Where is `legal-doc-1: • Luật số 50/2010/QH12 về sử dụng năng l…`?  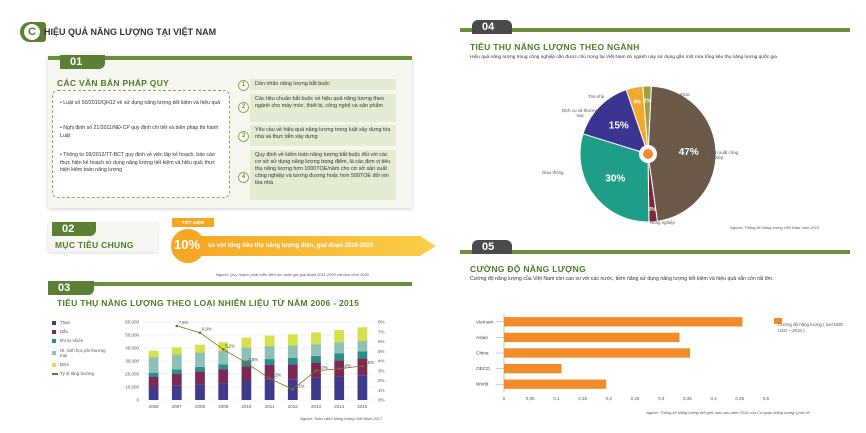
legal-doc-1: • Luật số 50/2010/QH12 về sử dụng năng l… is located at coordinates (140, 103).